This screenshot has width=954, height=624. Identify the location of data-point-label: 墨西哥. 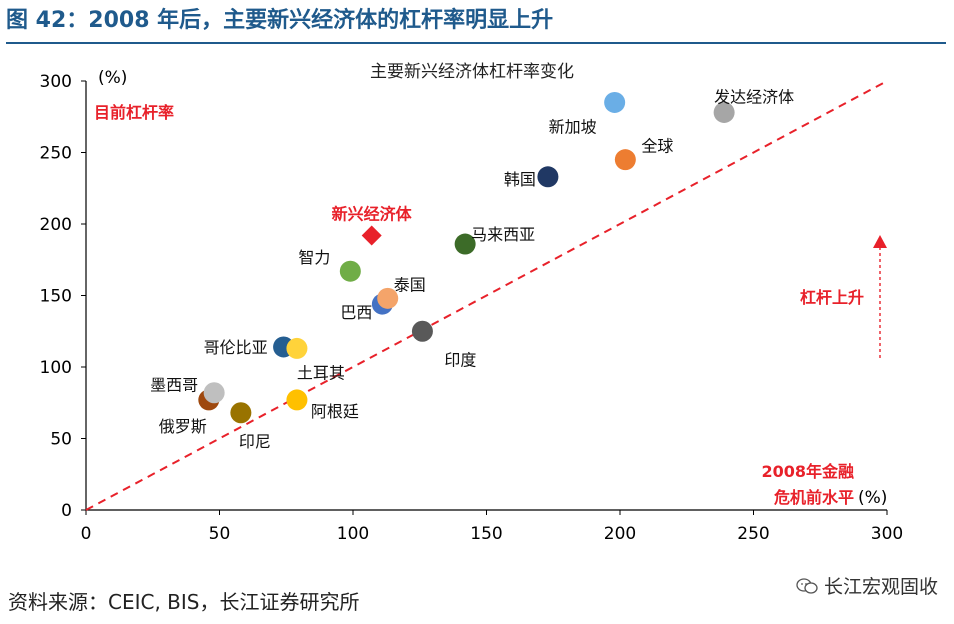
(174, 385).